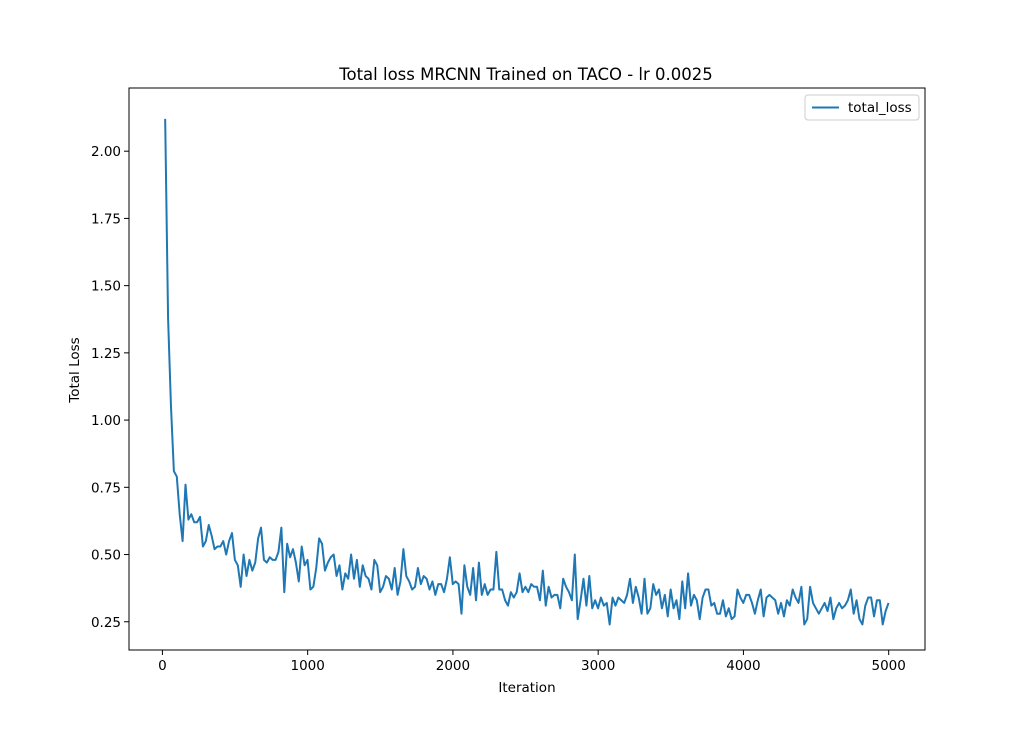 This screenshot has height=736, width=1029. Describe the element at coordinates (75, 370) in the screenshot. I see `y-axis-label: Total Loss` at that location.